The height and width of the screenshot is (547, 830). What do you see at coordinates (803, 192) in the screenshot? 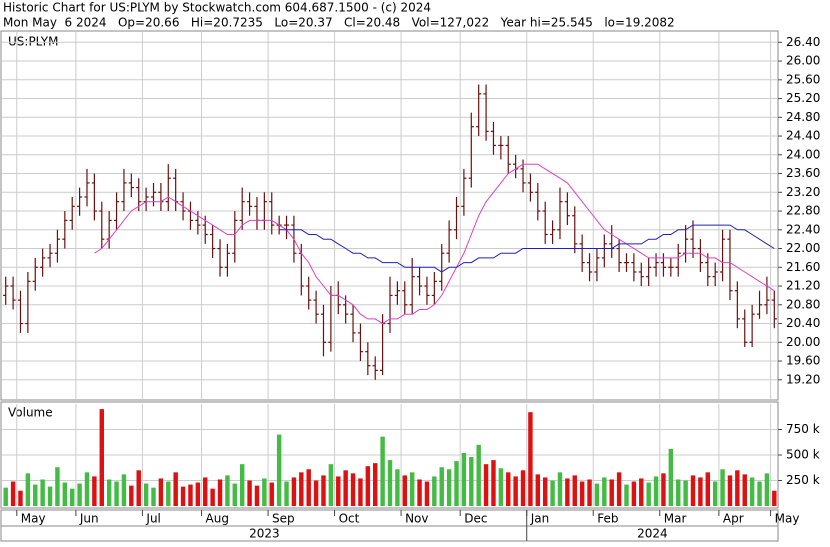
I see `y-tick-label: 23.20` at bounding box center [803, 192].